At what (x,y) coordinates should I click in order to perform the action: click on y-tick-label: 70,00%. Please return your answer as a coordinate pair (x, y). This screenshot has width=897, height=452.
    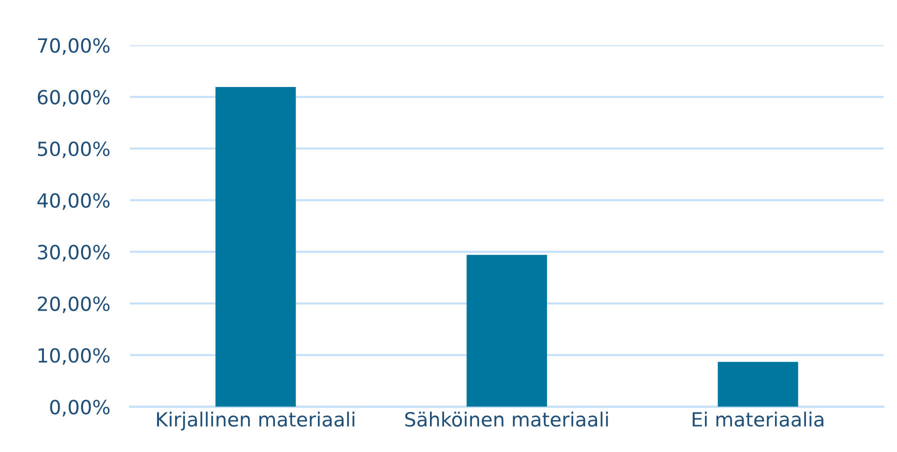
    Looking at the image, I should click on (74, 46).